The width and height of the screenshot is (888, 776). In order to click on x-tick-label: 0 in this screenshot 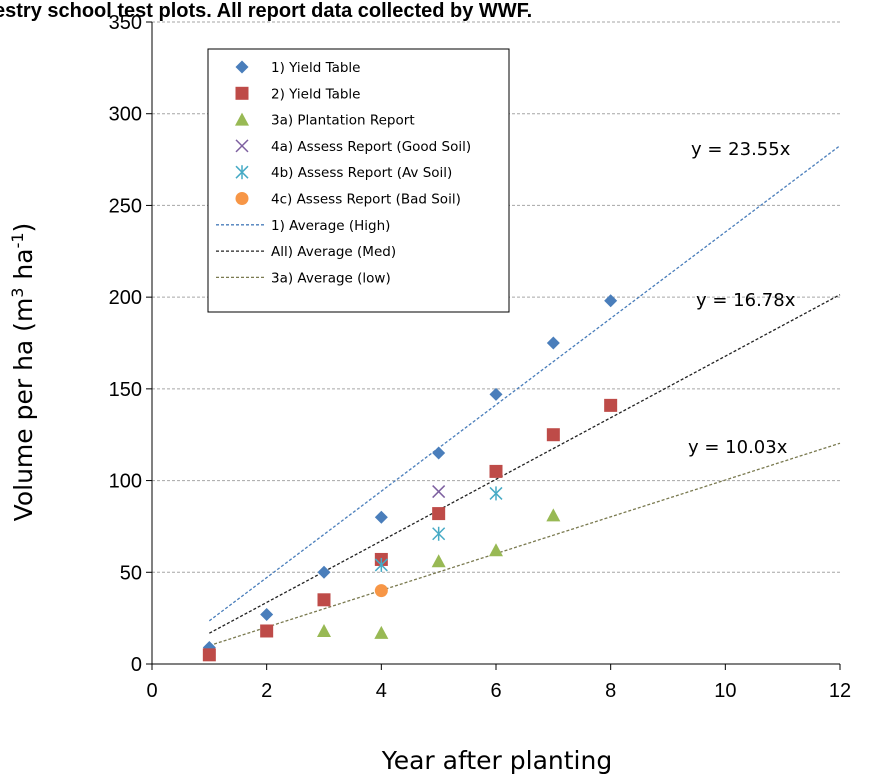, I will do `click(151, 691)`.